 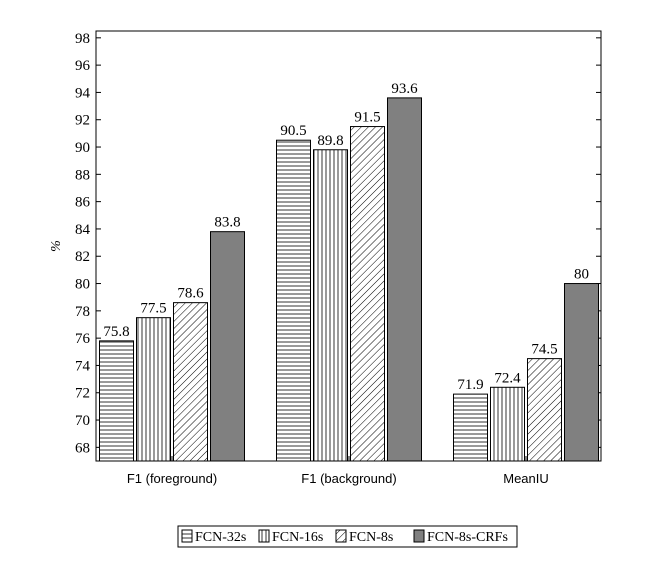 What do you see at coordinates (348, 478) in the screenshot?
I see `x-tick-label: F1 (background)` at bounding box center [348, 478].